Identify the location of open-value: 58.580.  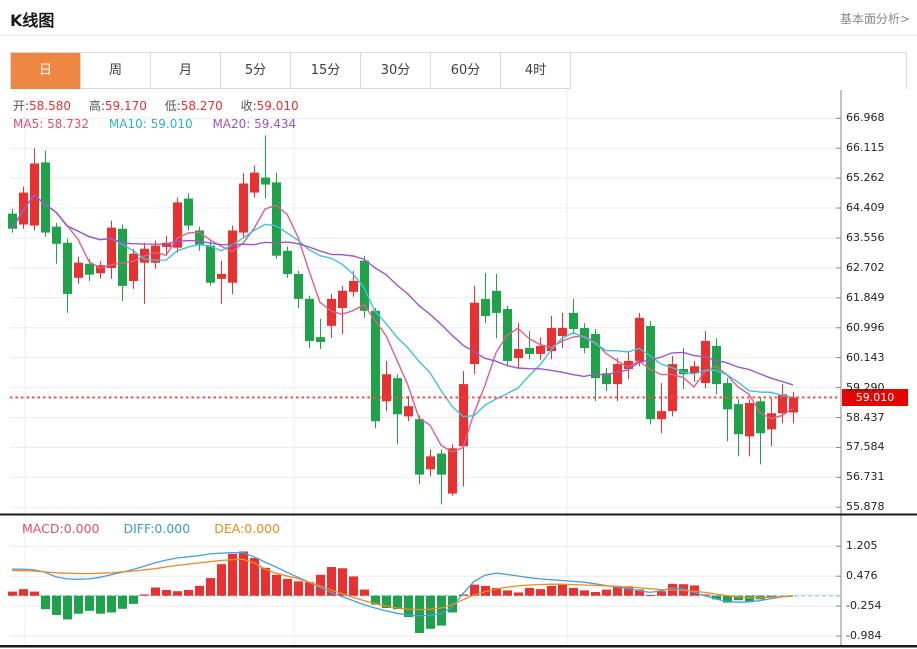
(50, 106).